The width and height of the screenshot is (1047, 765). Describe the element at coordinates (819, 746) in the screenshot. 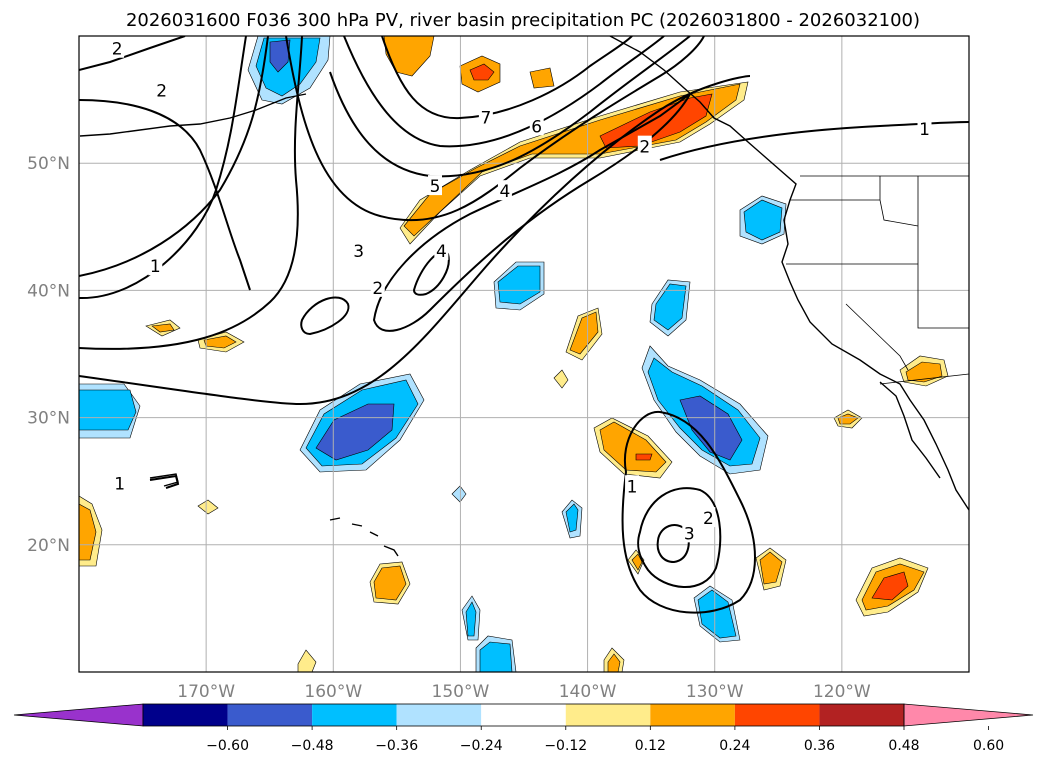

I see `colorbar-tick-label: 0.36` at that location.